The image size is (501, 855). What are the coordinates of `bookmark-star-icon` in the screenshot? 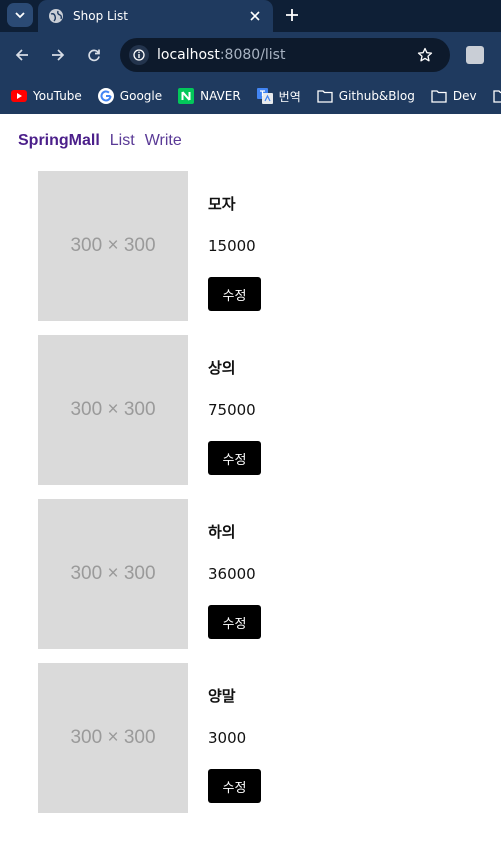 It's located at (425, 55).